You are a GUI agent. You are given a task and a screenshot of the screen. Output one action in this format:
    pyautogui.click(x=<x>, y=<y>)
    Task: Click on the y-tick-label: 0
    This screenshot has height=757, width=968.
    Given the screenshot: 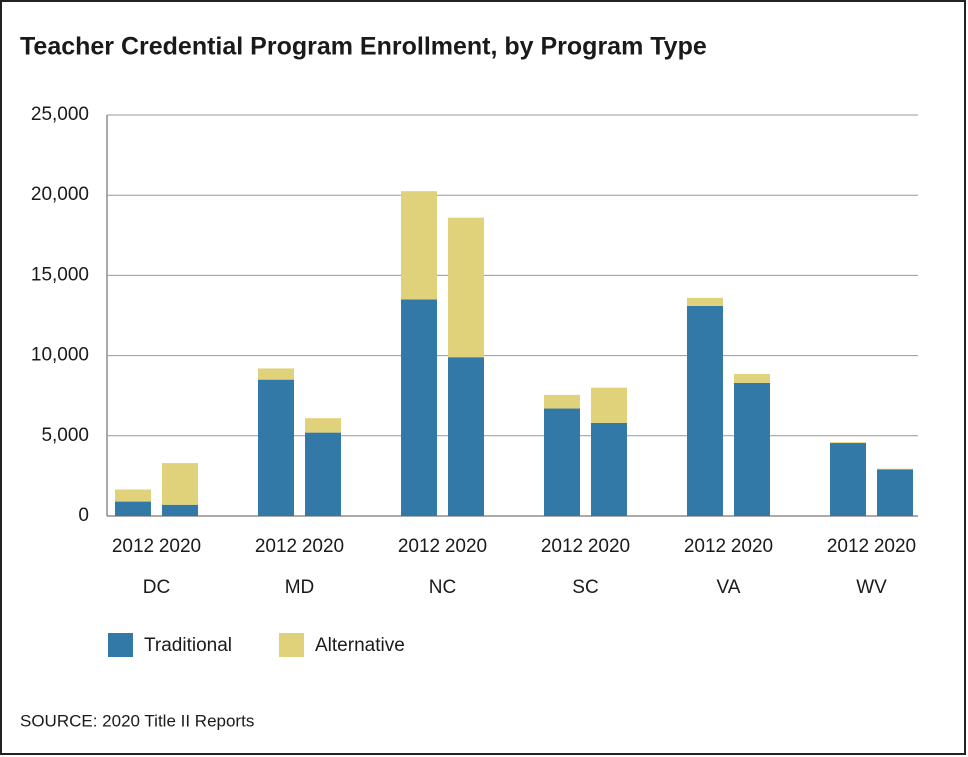 What is the action you would take?
    pyautogui.click(x=83, y=515)
    